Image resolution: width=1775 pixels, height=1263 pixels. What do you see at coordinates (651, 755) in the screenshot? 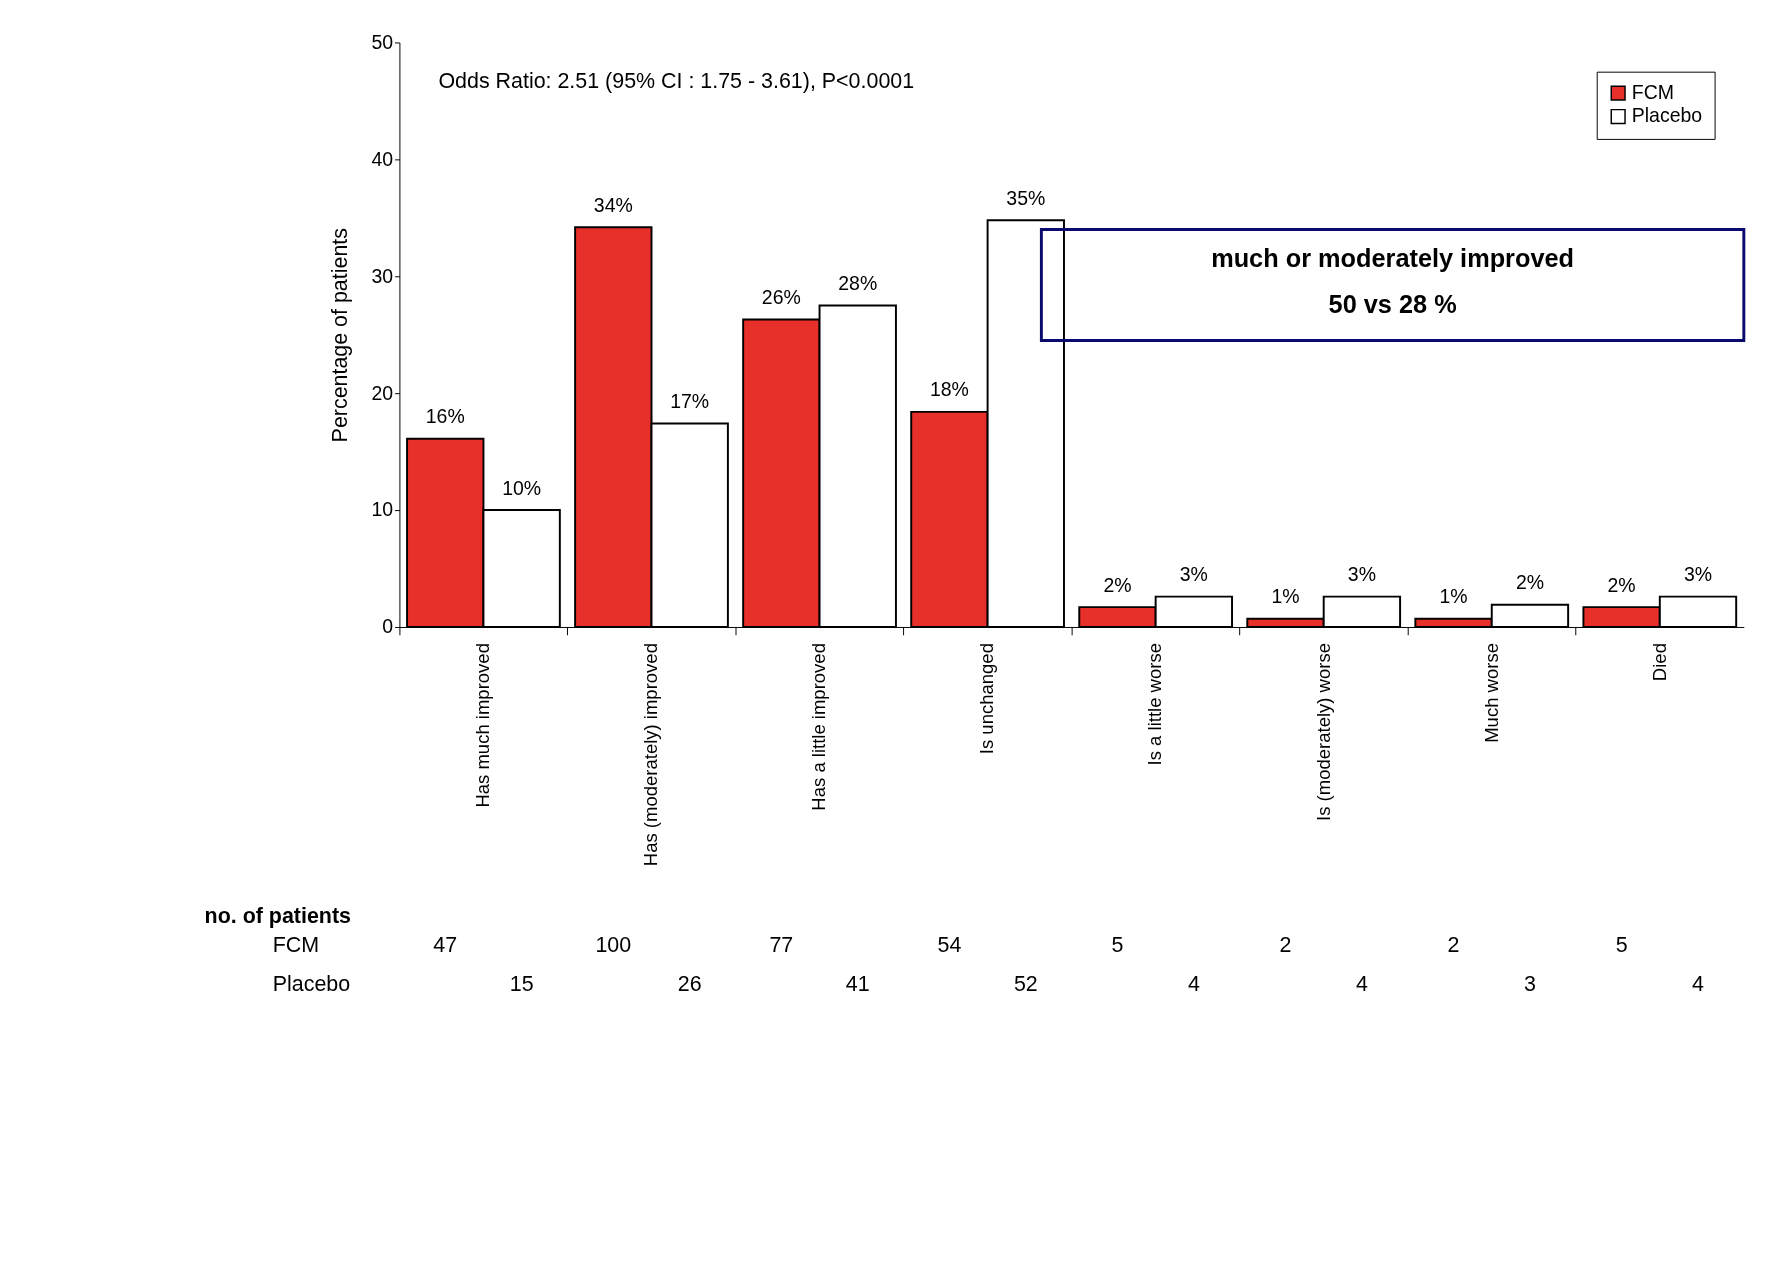
I see `x-tick-label: Has (moderately) improved` at bounding box center [651, 755].